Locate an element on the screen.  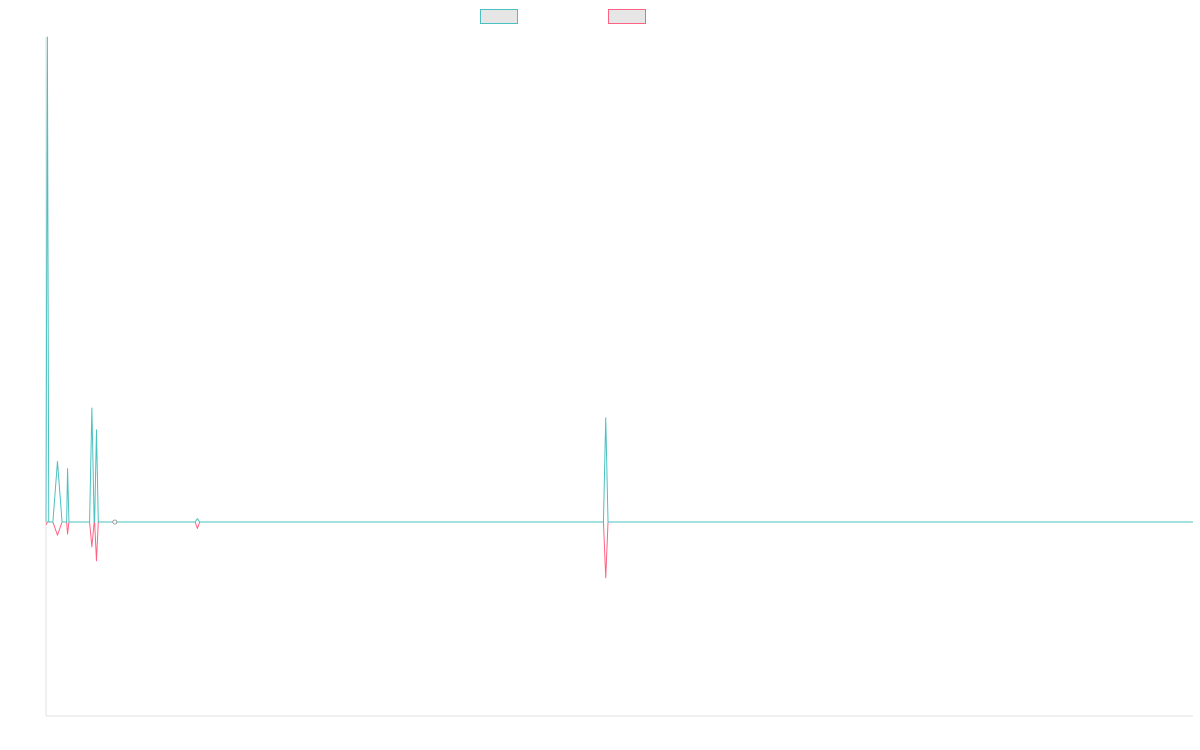
legend is located at coordinates (566, 16).